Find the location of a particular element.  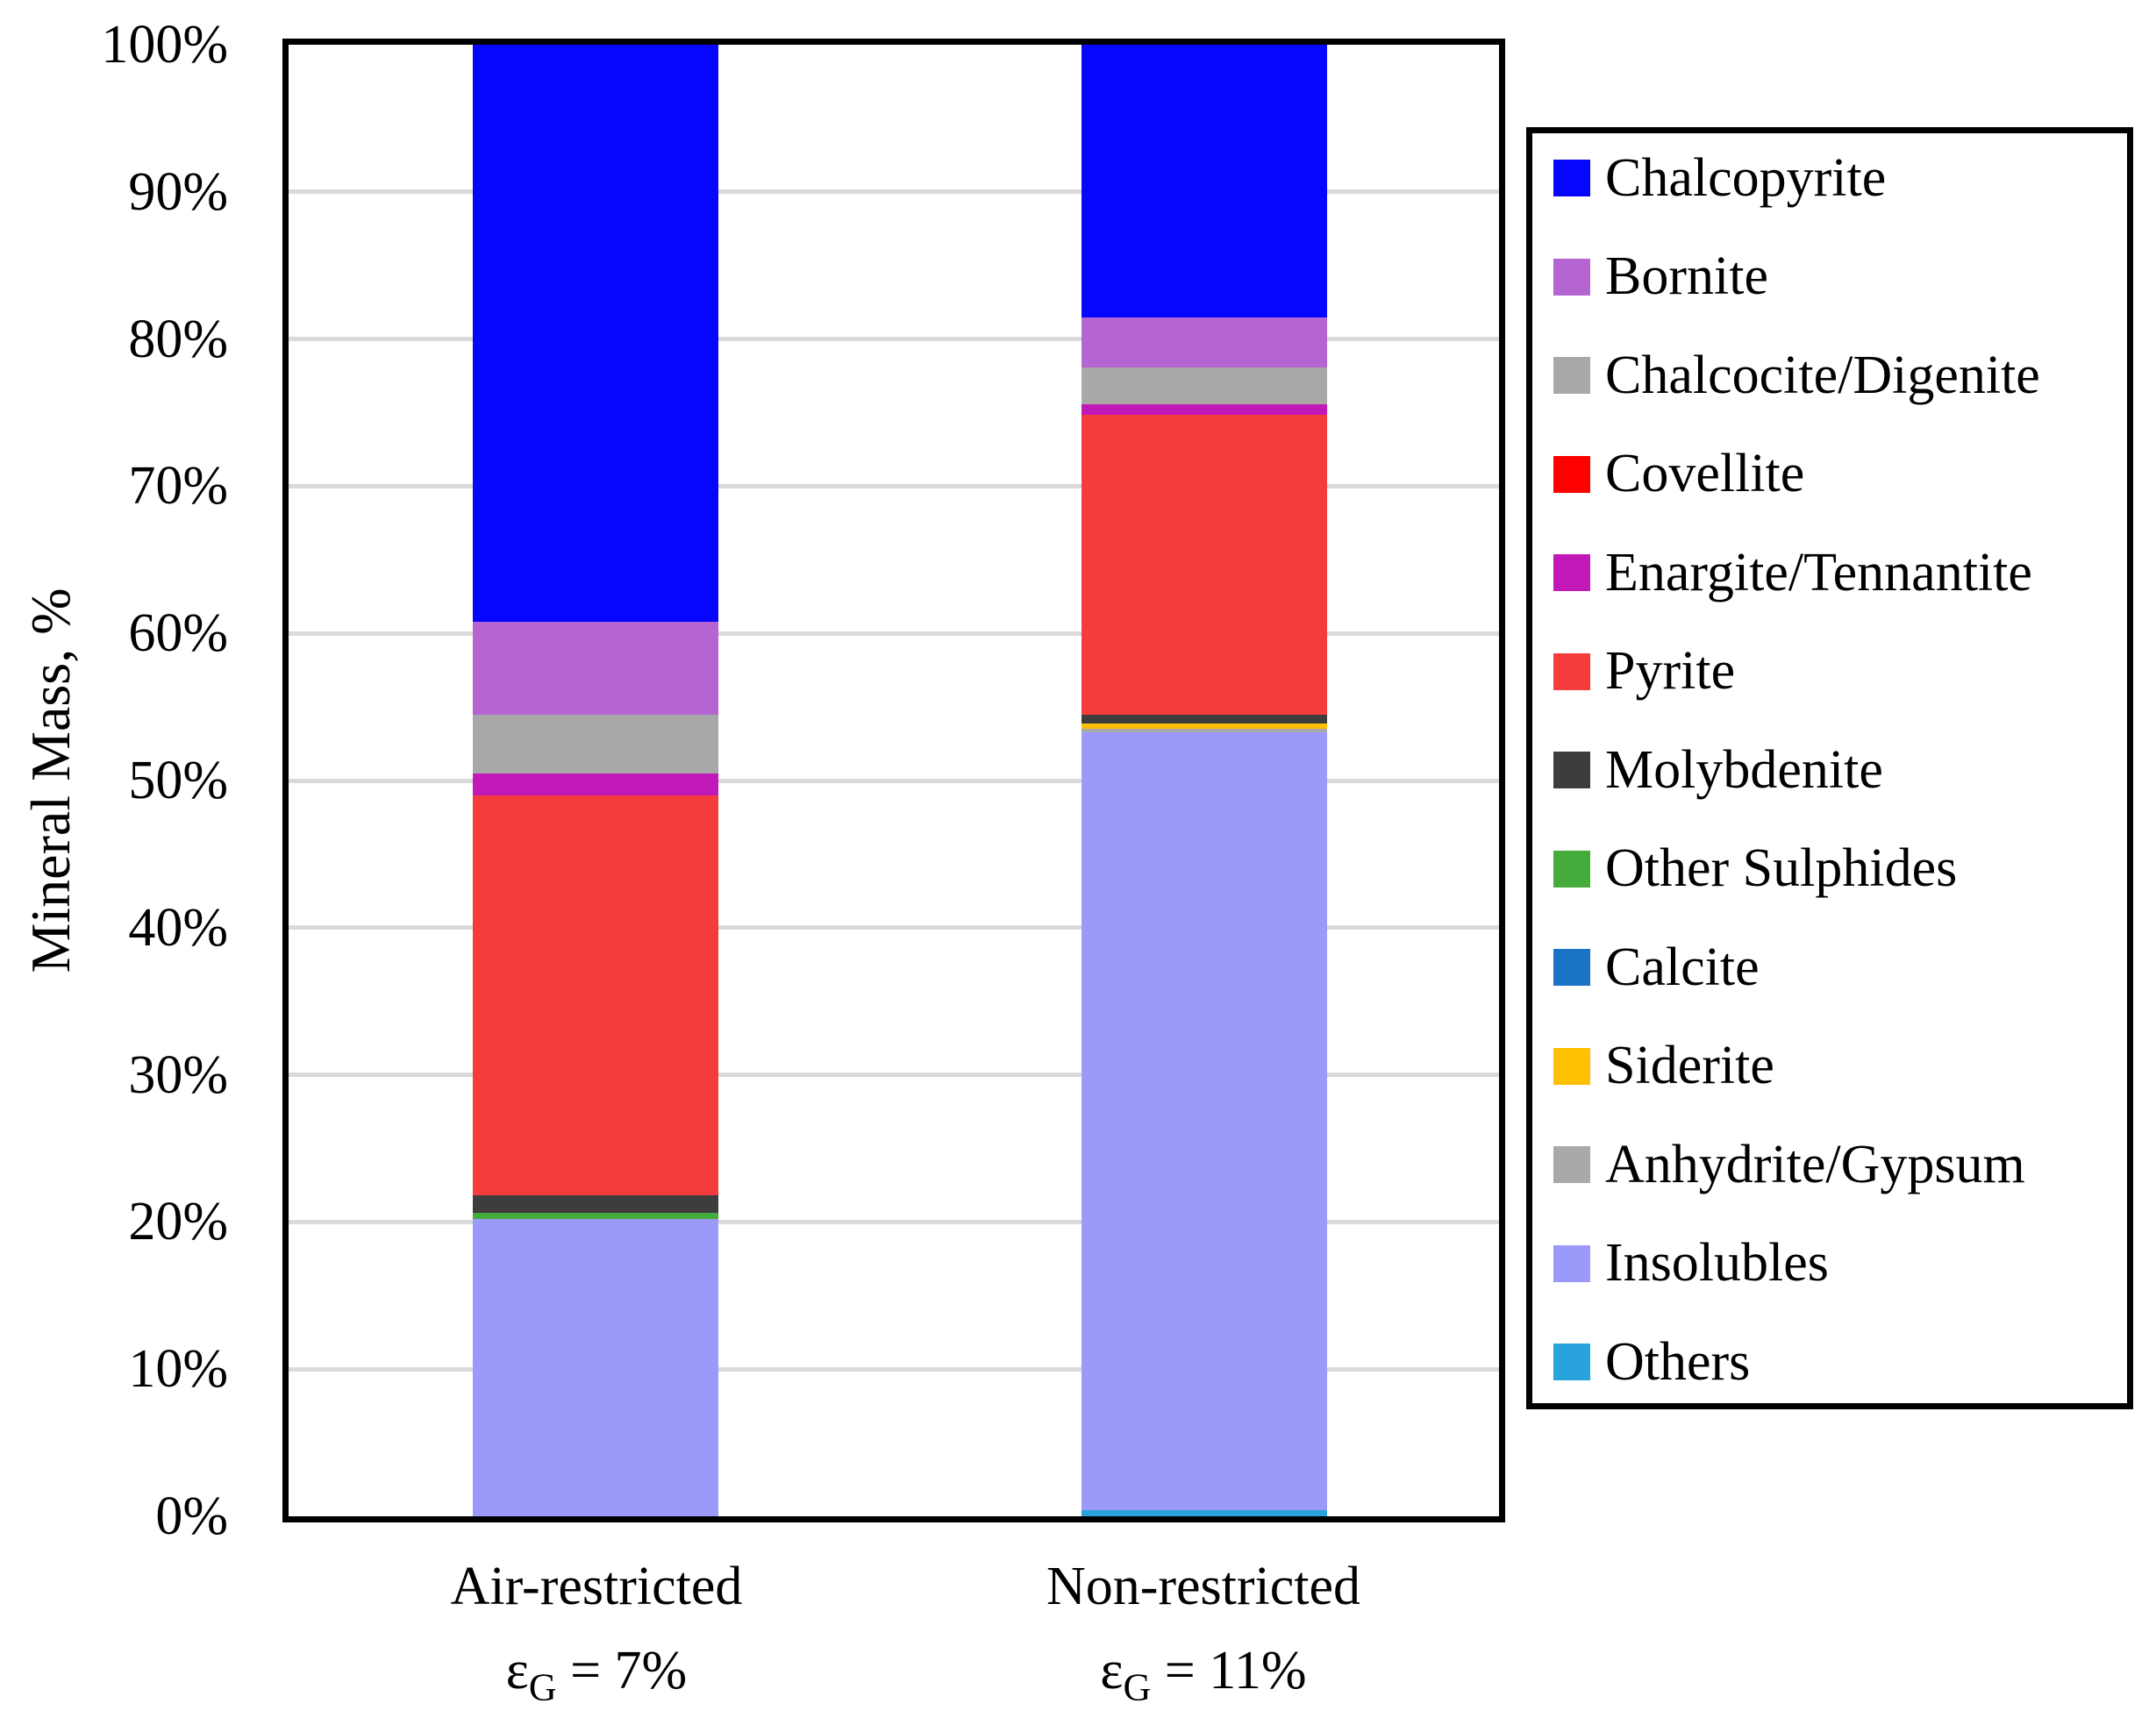

legend-item-anhydrite-gypsum: Anhydrite/Gypsum is located at coordinates (1789, 1164).